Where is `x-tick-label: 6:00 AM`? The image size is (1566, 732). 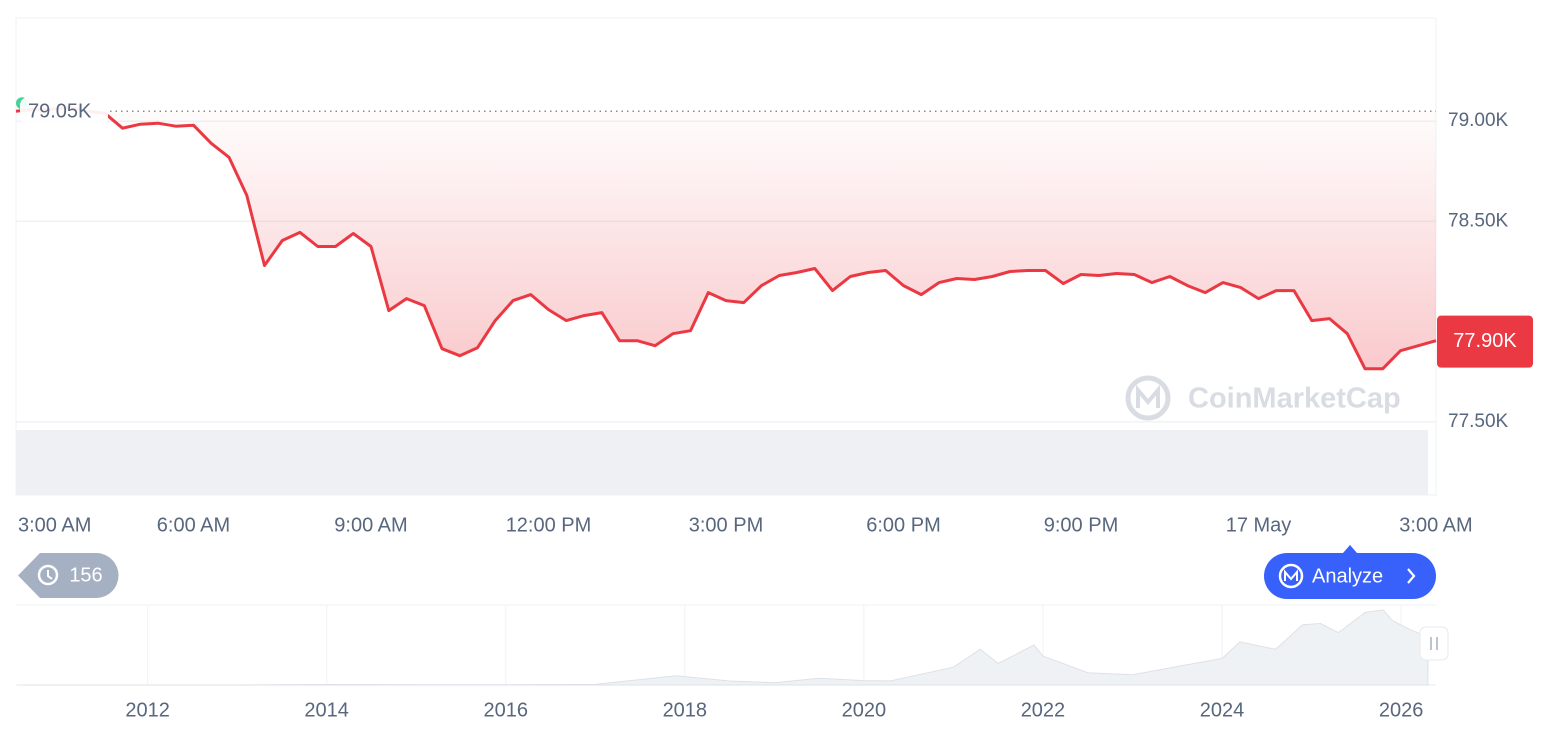 x-tick-label: 6:00 AM is located at coordinates (193, 525).